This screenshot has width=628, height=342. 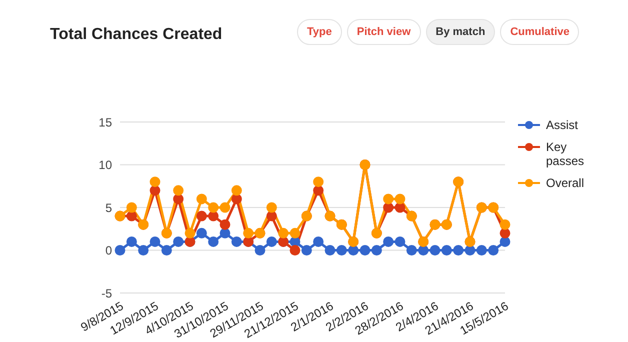 What do you see at coordinates (106, 293) in the screenshot?
I see `y-tick-label: -5` at bounding box center [106, 293].